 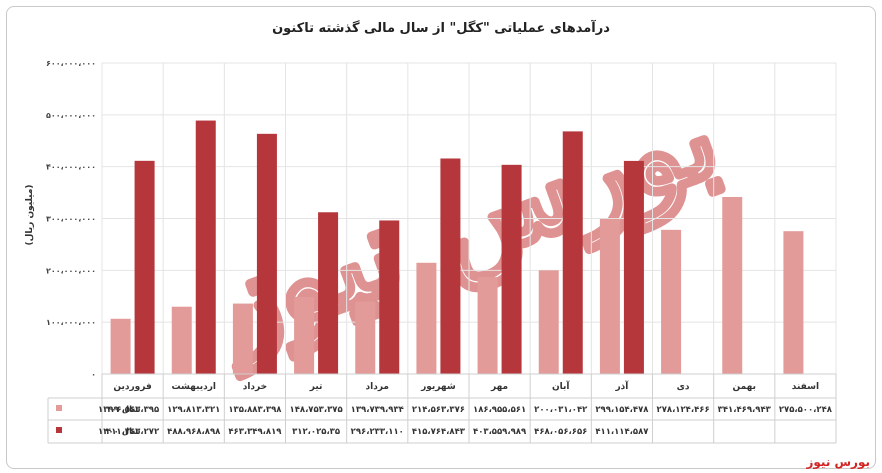 What do you see at coordinates (255, 410) in the screenshot?
I see `data-value-label: ۱۳۵،۸۸۳،۳۹۸` at bounding box center [255, 410].